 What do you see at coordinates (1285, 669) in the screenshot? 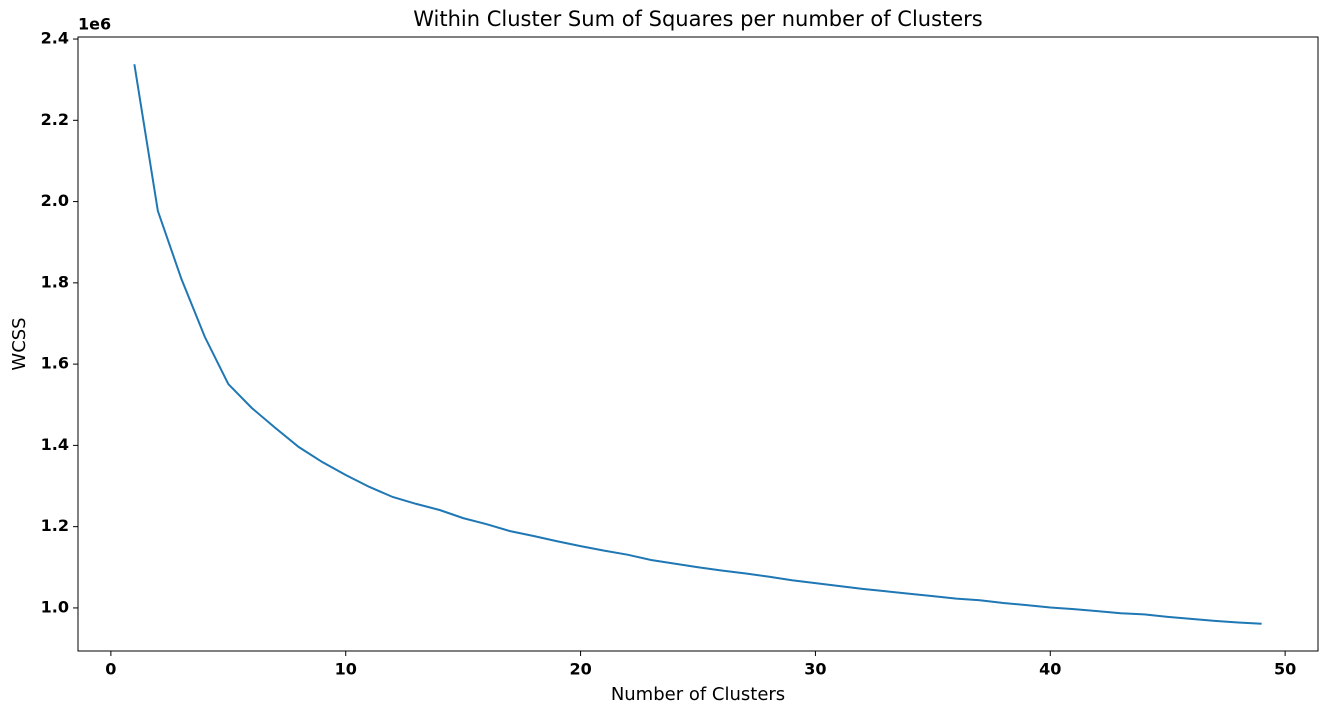
I see `x-tick-label: 50` at bounding box center [1285, 669].